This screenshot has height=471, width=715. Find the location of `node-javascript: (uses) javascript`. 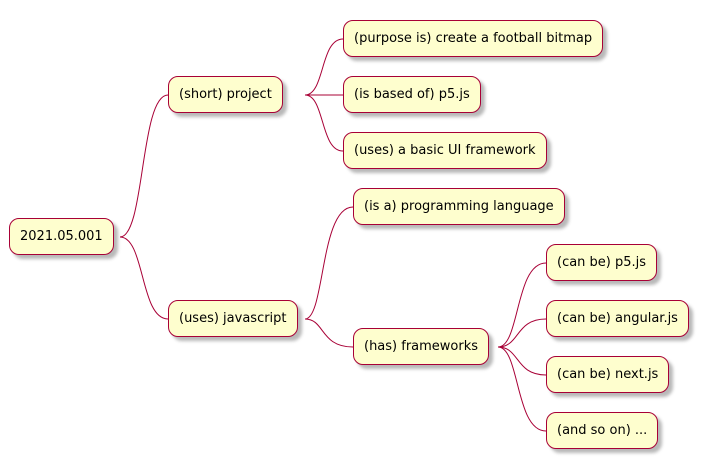

node-javascript: (uses) javascript is located at coordinates (233, 318).